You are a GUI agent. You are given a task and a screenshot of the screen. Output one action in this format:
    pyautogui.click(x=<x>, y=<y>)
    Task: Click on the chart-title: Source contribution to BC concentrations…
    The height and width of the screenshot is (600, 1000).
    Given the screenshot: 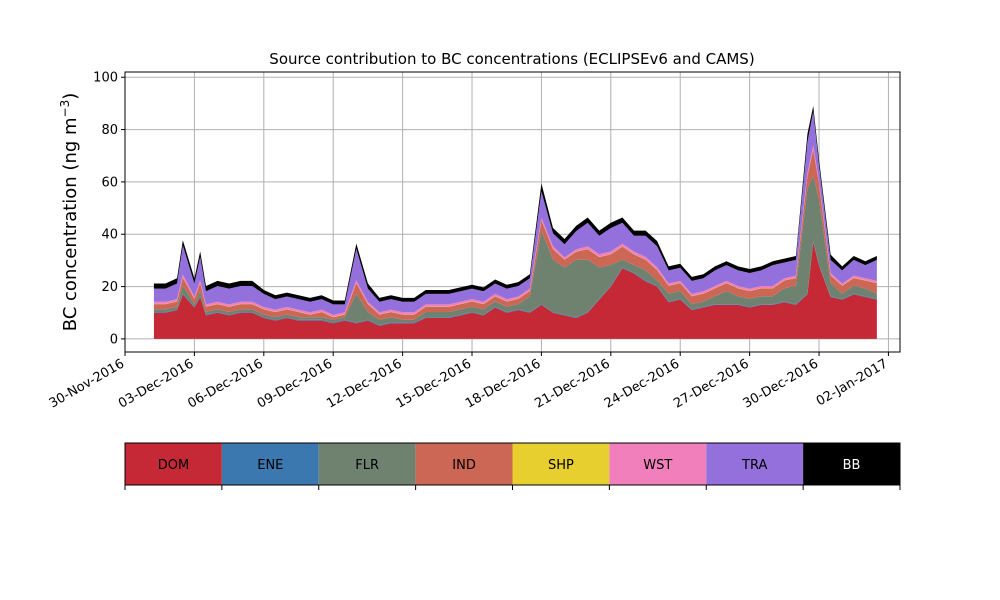 What is the action you would take?
    pyautogui.click(x=511, y=59)
    